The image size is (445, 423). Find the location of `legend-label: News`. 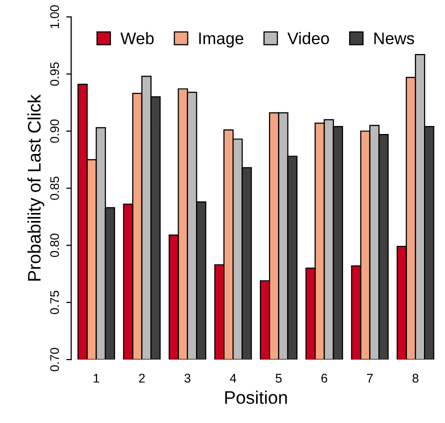

legend-label: News is located at coordinates (394, 38).